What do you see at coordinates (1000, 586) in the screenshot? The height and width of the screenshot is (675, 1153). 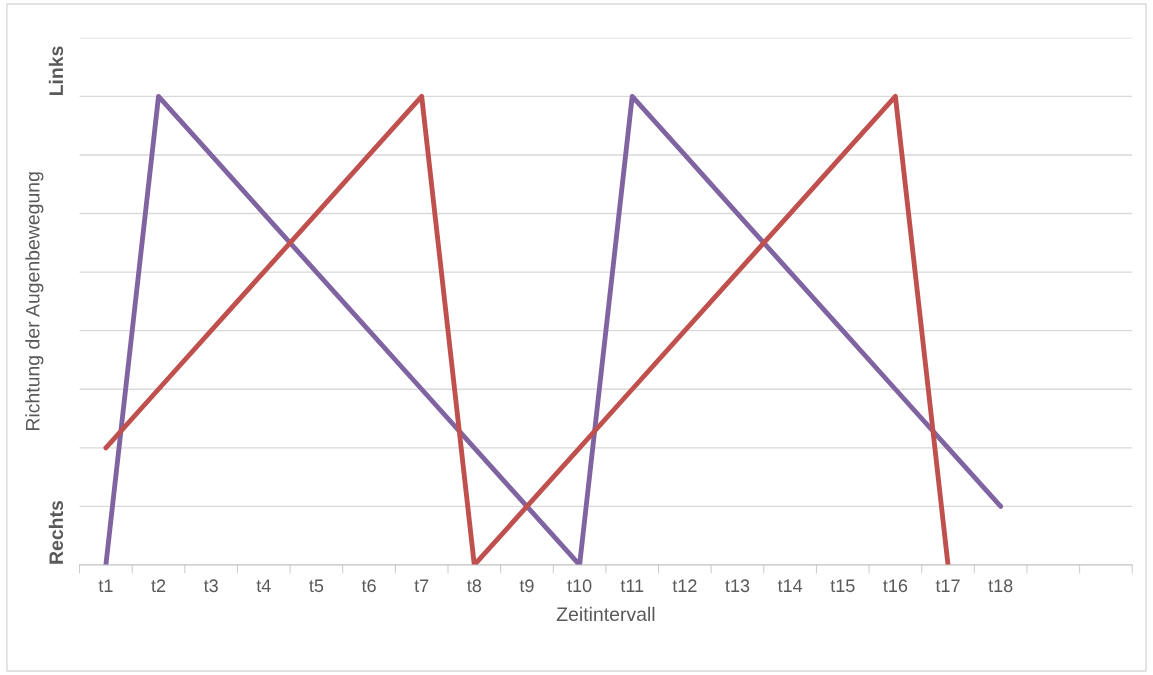 I see `x-tick-label: t18` at bounding box center [1000, 586].